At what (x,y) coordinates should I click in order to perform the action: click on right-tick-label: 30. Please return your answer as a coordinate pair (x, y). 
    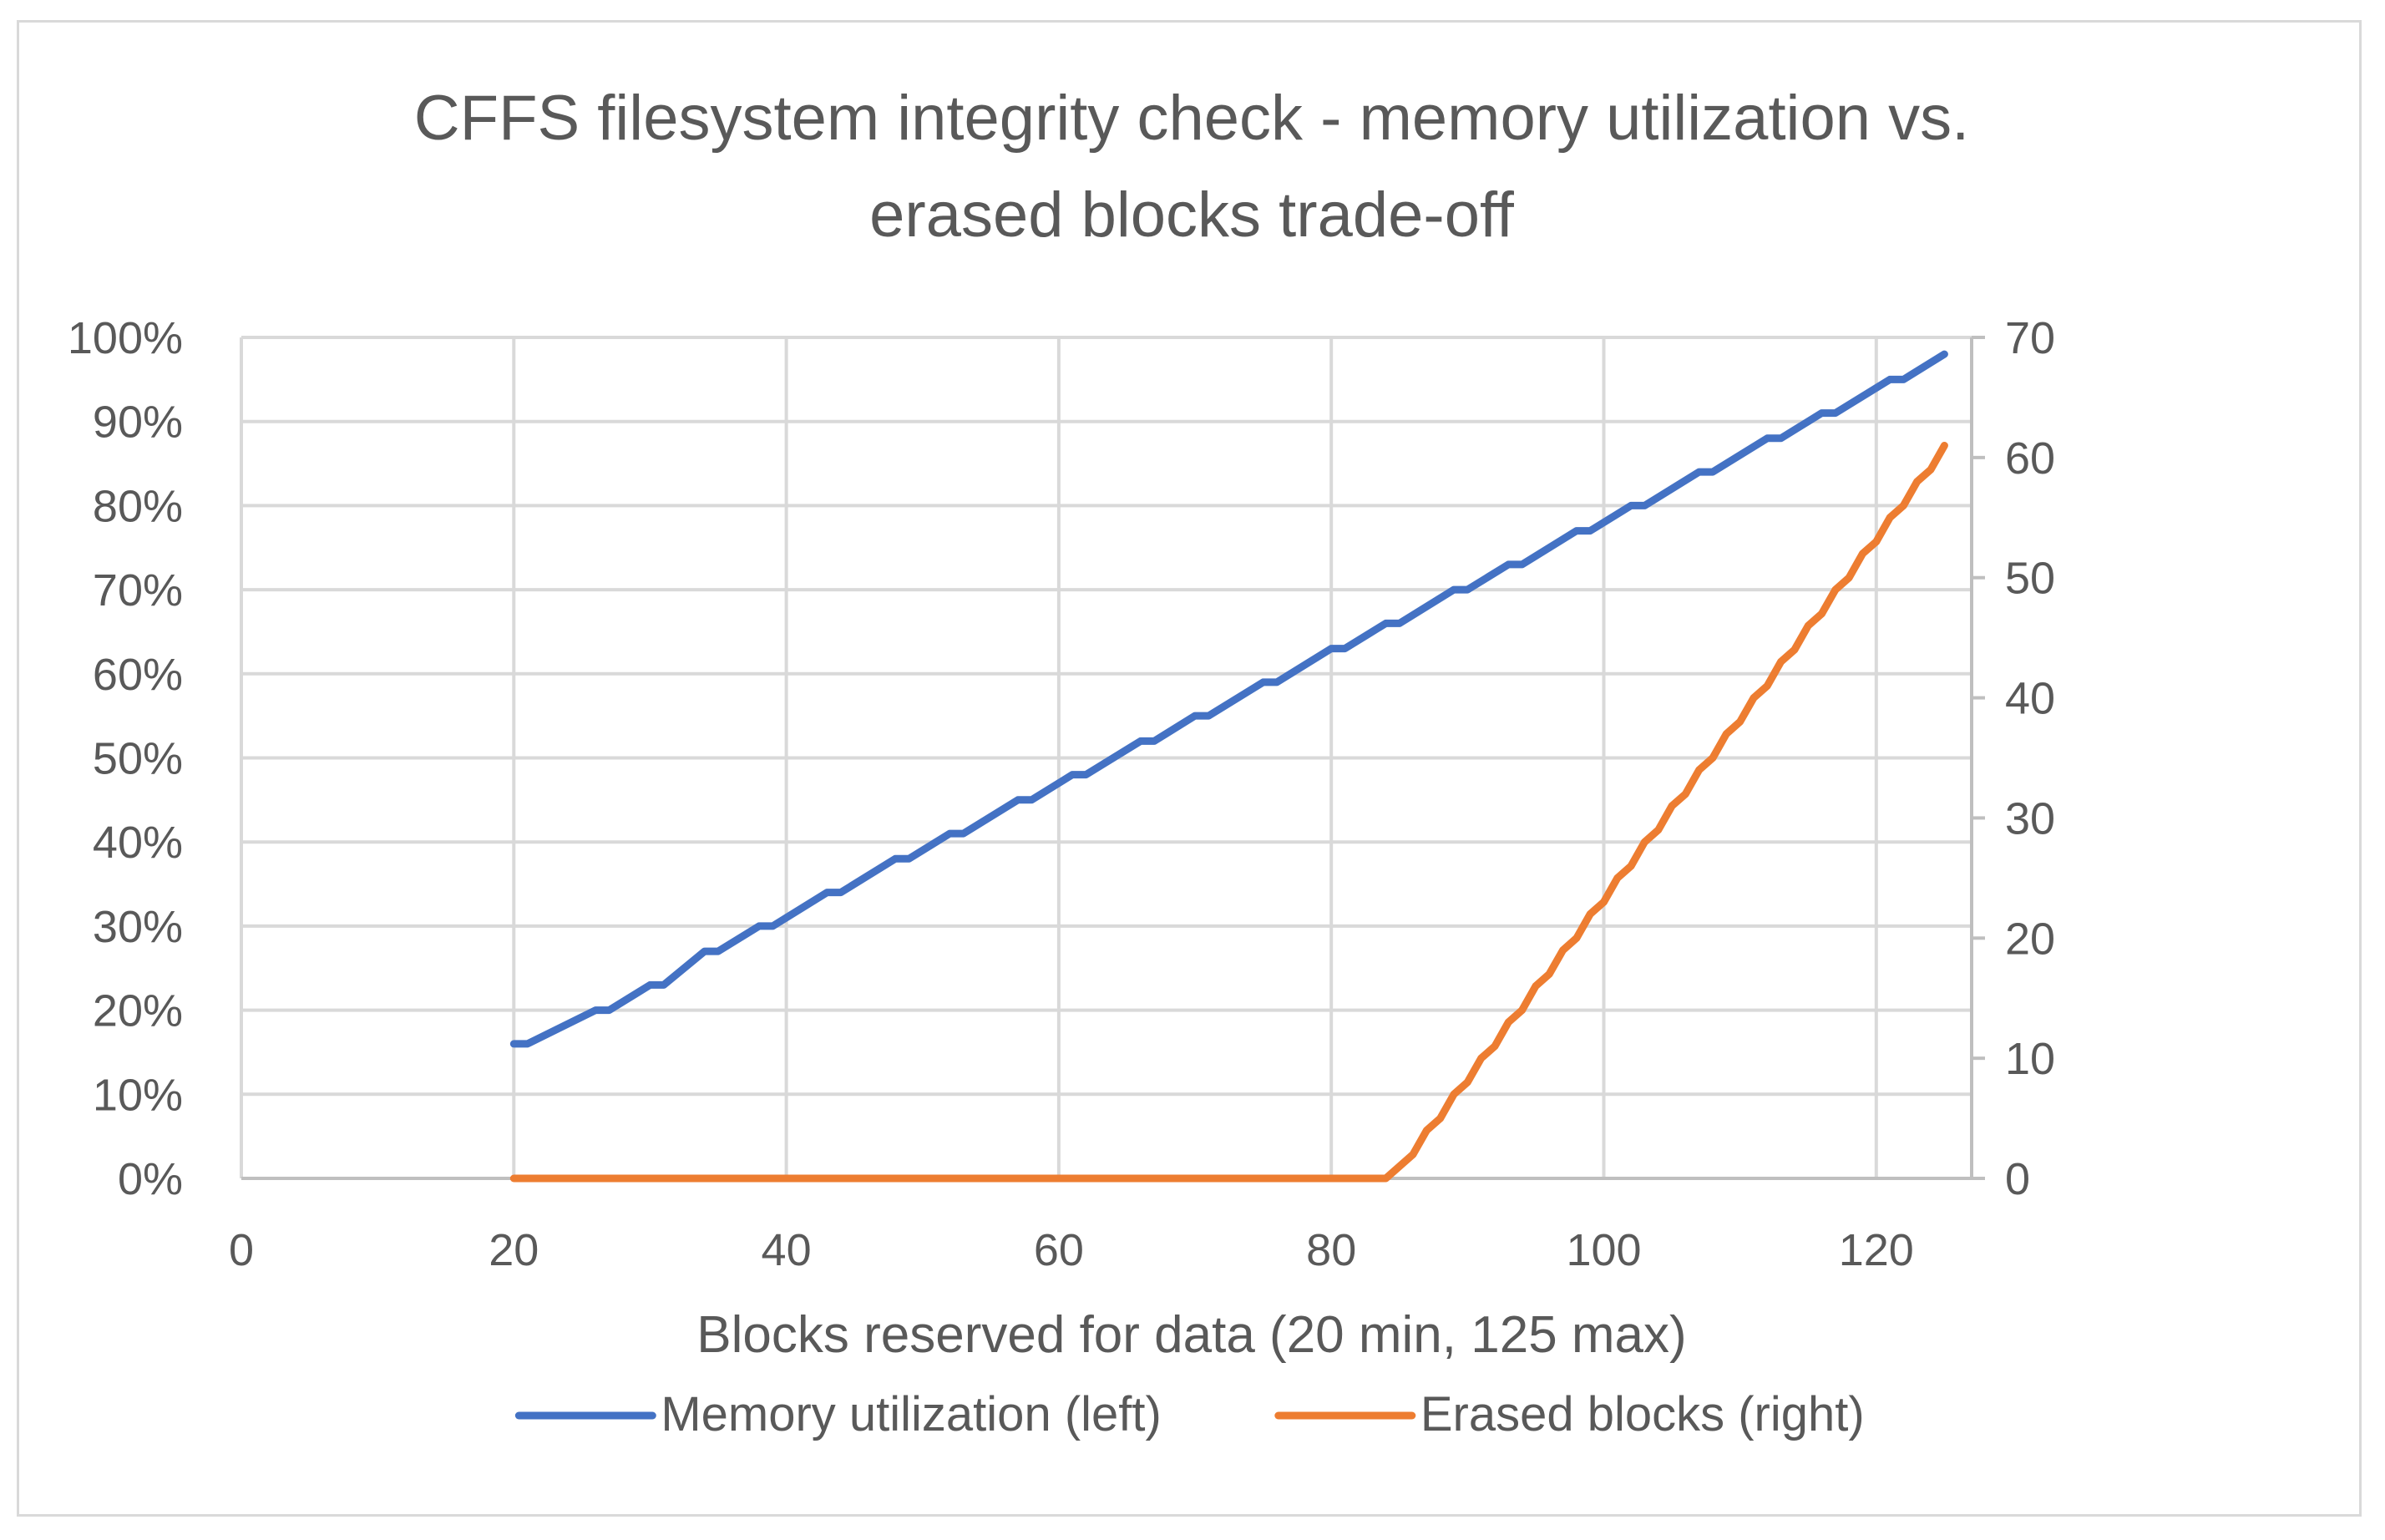
    Looking at the image, I should click on (2030, 818).